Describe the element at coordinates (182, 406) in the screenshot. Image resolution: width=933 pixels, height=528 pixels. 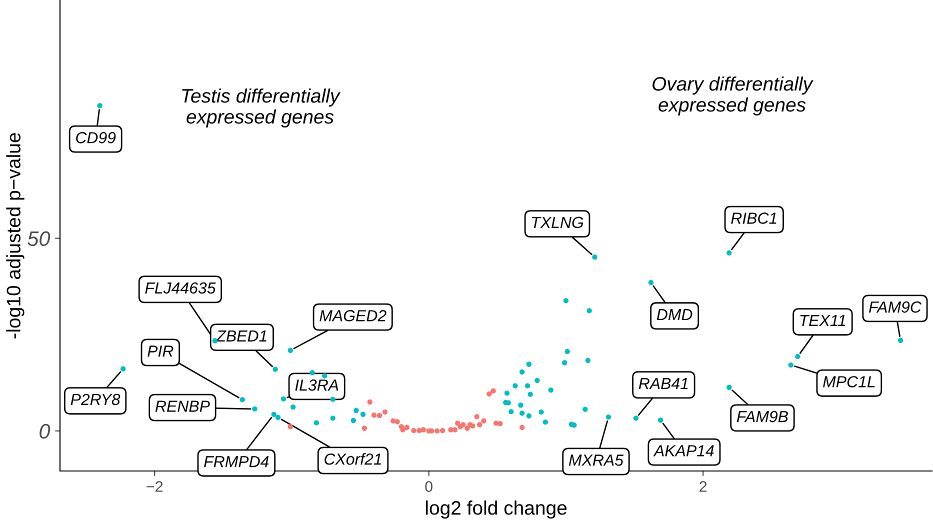
I see `annotation: RENBP` at that location.